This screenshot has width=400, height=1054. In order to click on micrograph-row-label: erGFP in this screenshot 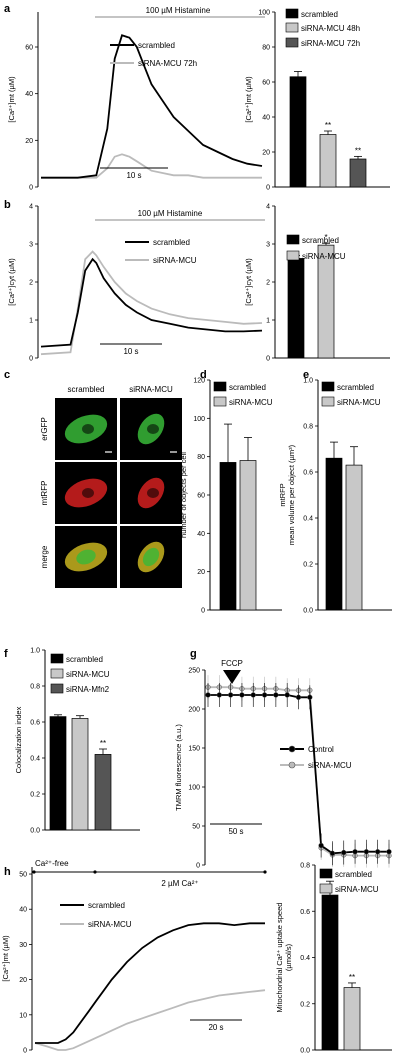, I will do `click(44, 429)`.